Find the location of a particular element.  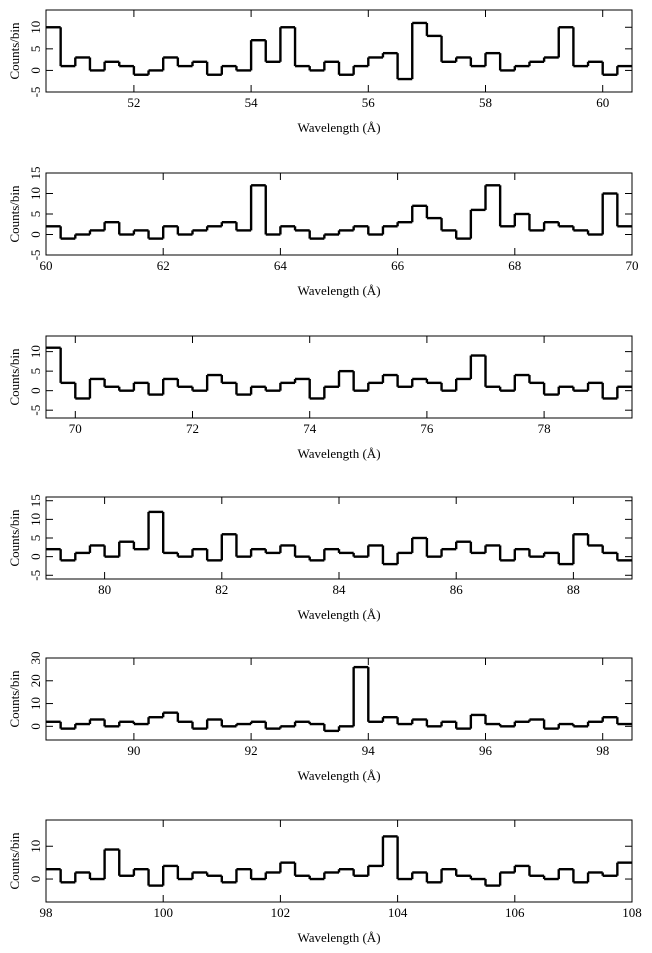

x-tick-label: 86 is located at coordinates (457, 589).